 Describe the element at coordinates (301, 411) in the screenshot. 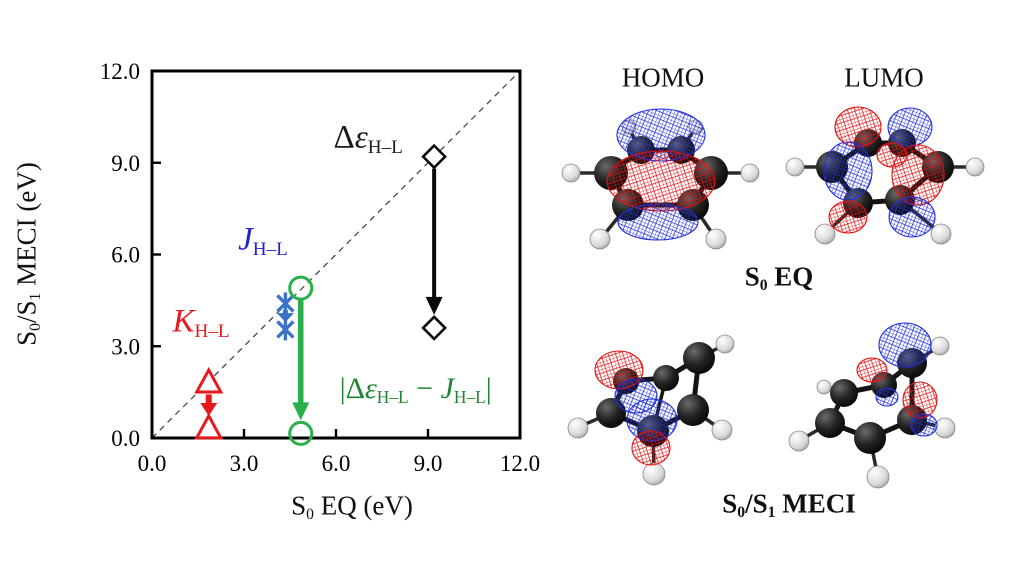

I see `series-abs-diff-arrowhead` at that location.